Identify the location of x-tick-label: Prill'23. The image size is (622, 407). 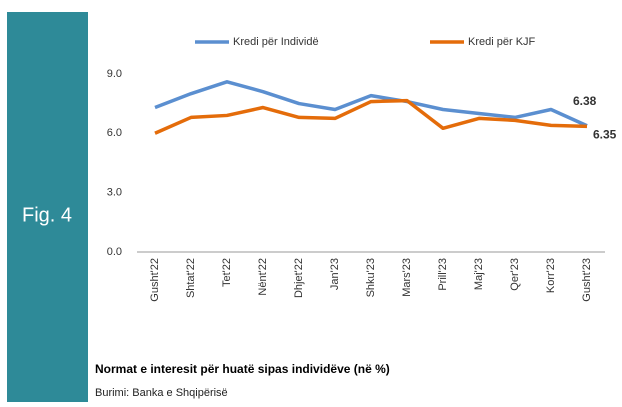
(443, 274).